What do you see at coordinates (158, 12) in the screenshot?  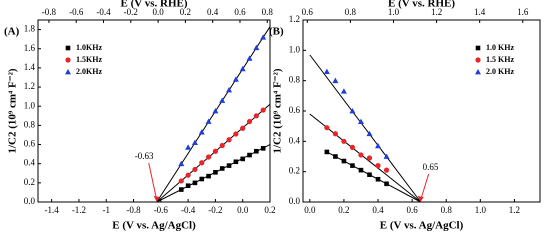 I see `x2-tick-label: 0.0` at bounding box center [158, 12].